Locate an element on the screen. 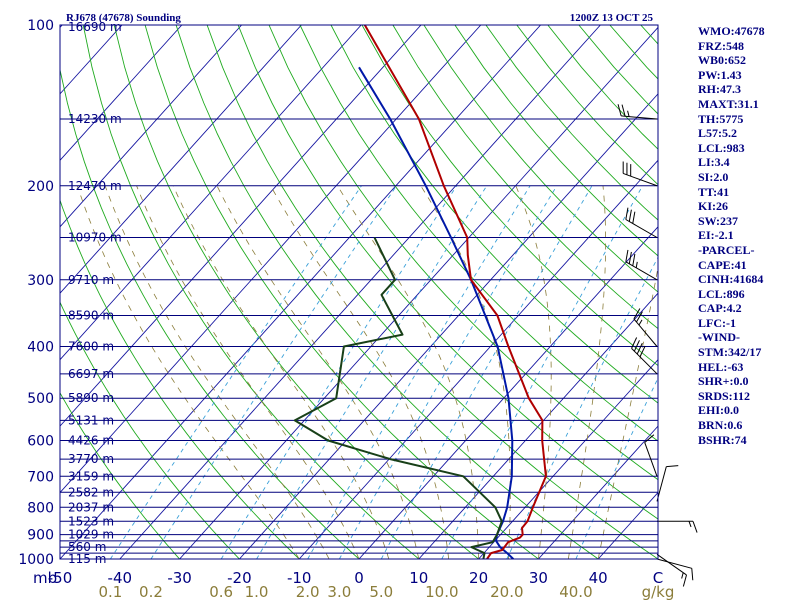 This screenshot has height=600, width=800. pressure-tick-label: 100 is located at coordinates (40, 26).